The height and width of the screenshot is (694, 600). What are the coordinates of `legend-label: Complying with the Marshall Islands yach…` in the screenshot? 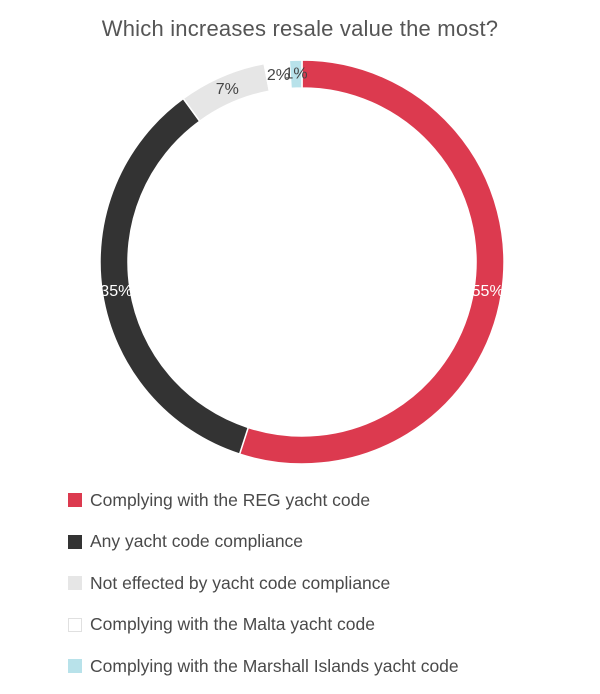 It's located at (274, 665).